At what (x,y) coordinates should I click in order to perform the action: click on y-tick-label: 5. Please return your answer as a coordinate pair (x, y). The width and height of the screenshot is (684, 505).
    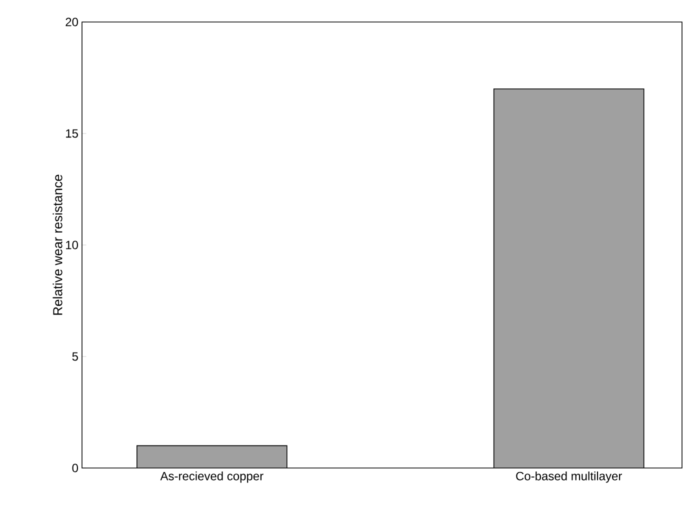
    Looking at the image, I should click on (75, 356).